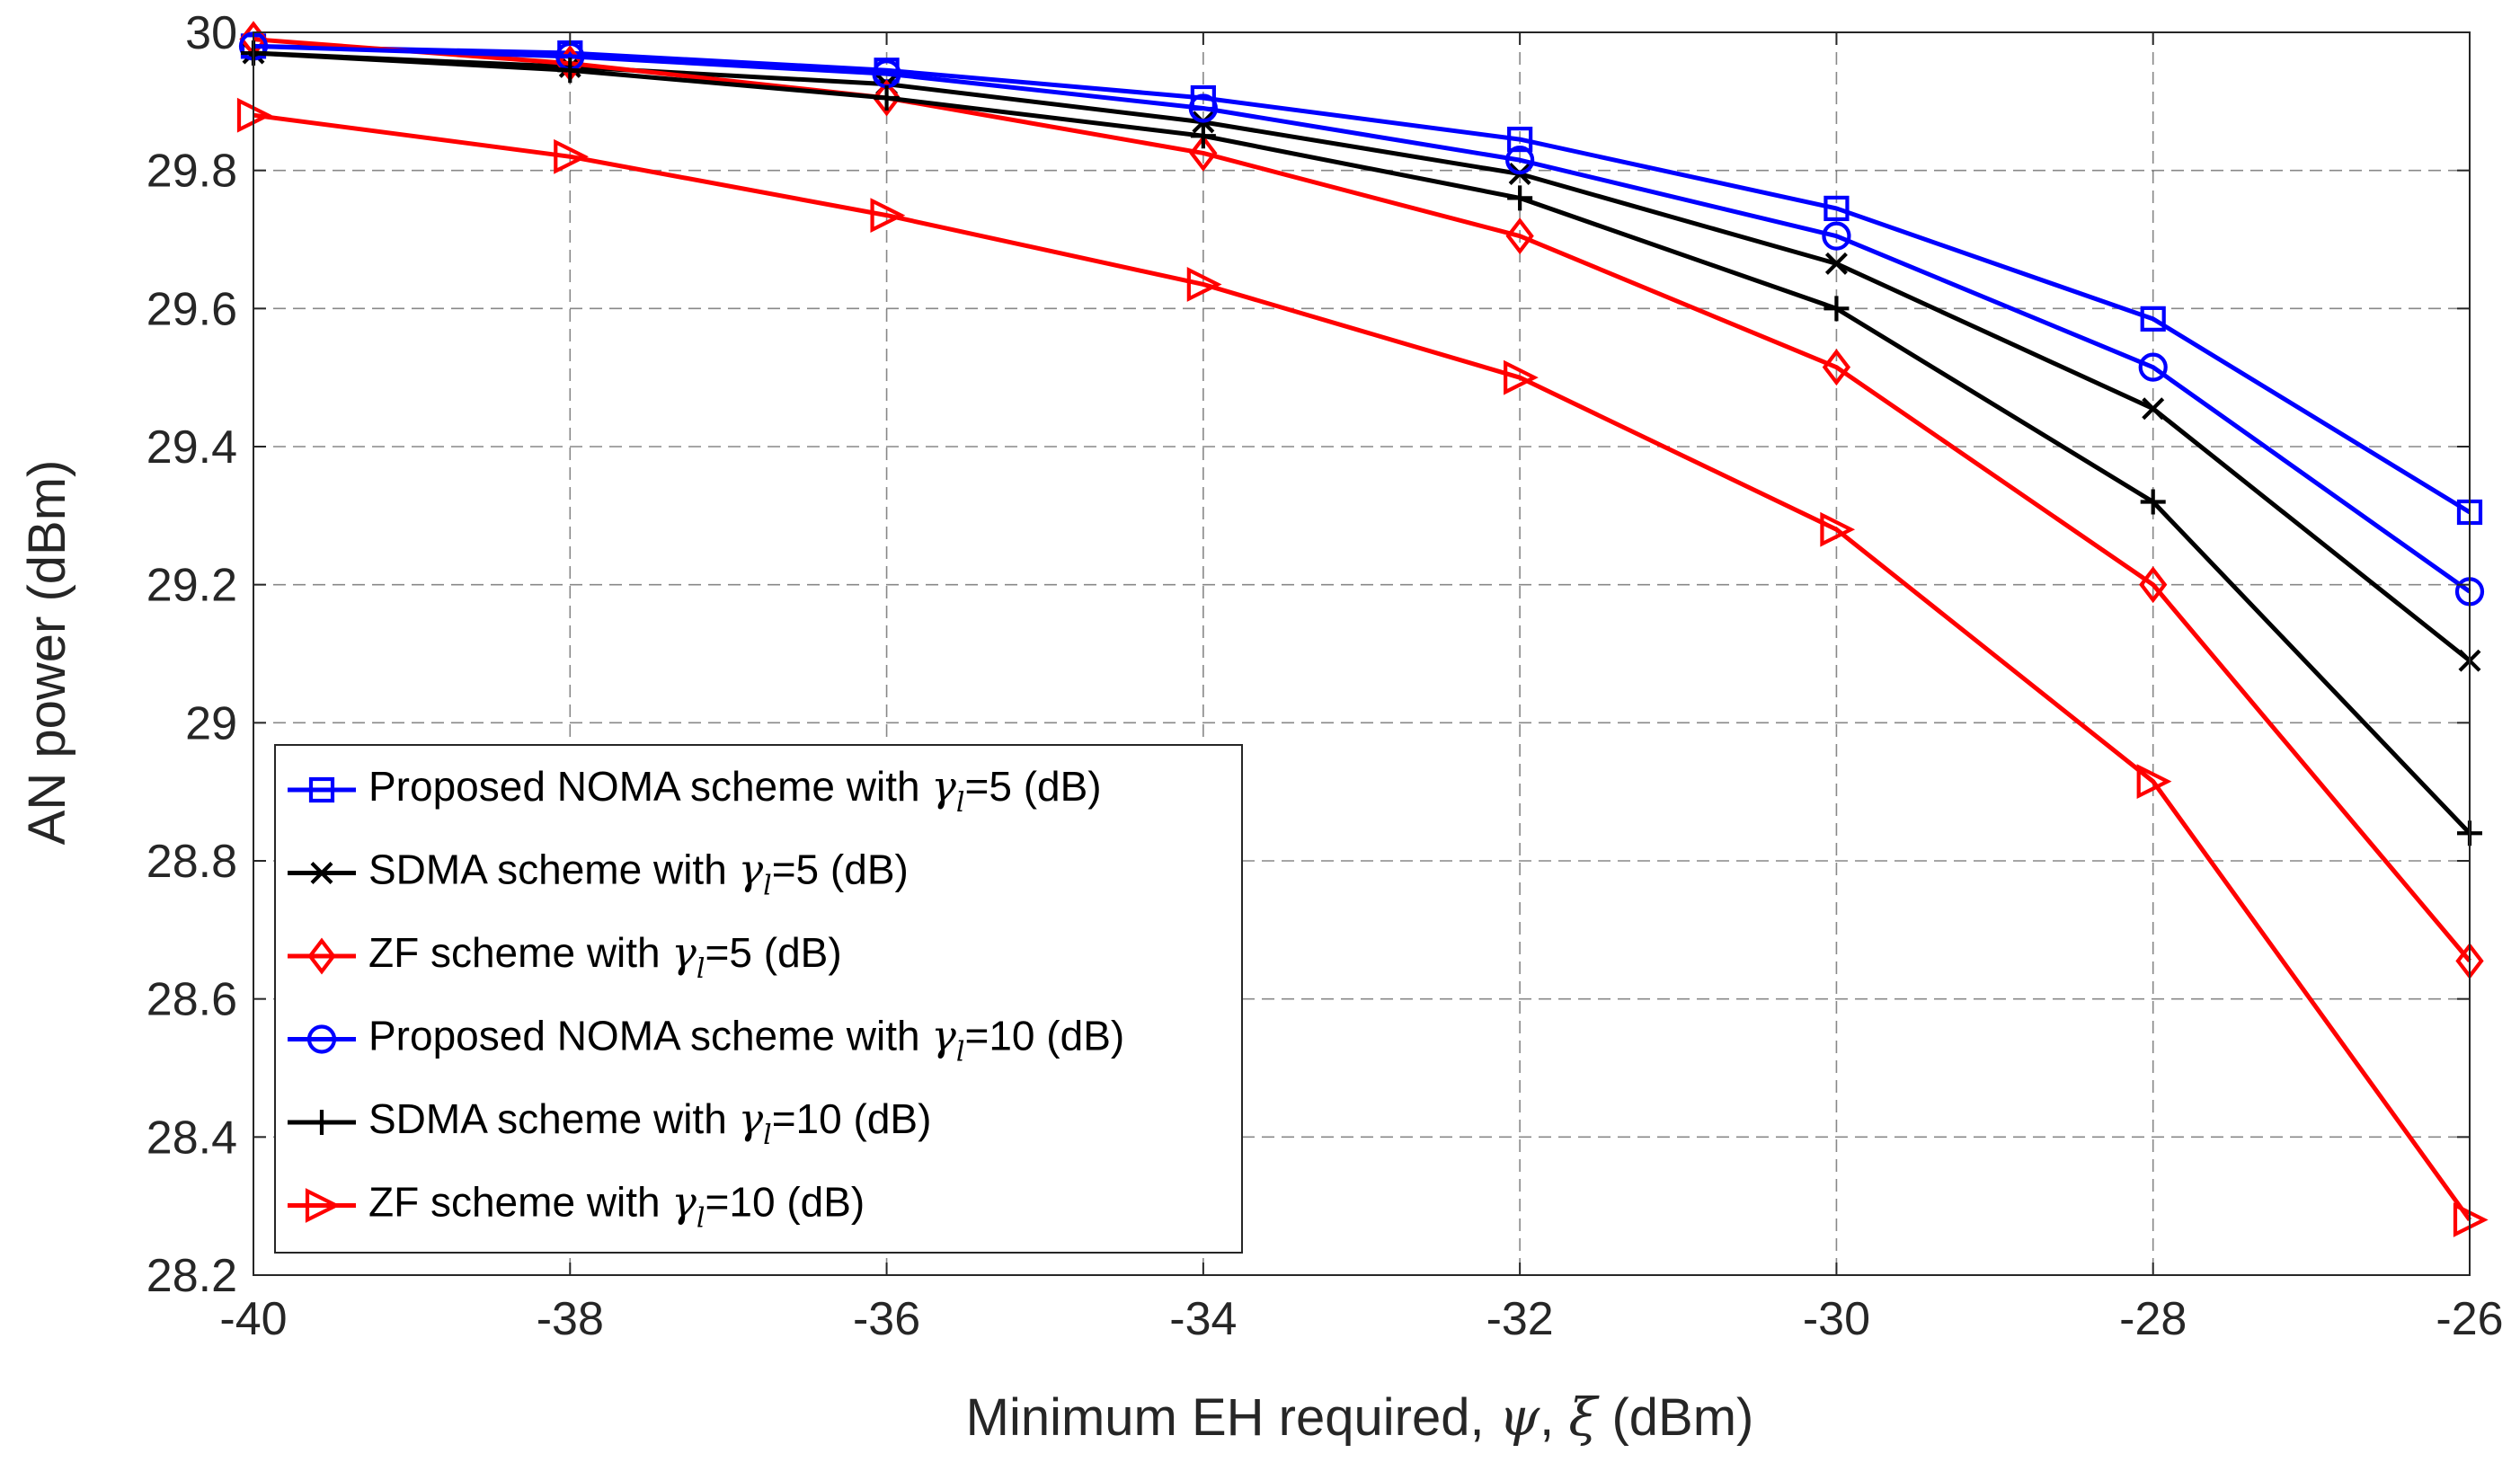 Image resolution: width=2520 pixels, height=1471 pixels. What do you see at coordinates (1203, 1319) in the screenshot?
I see `x-tick-label: -34` at bounding box center [1203, 1319].